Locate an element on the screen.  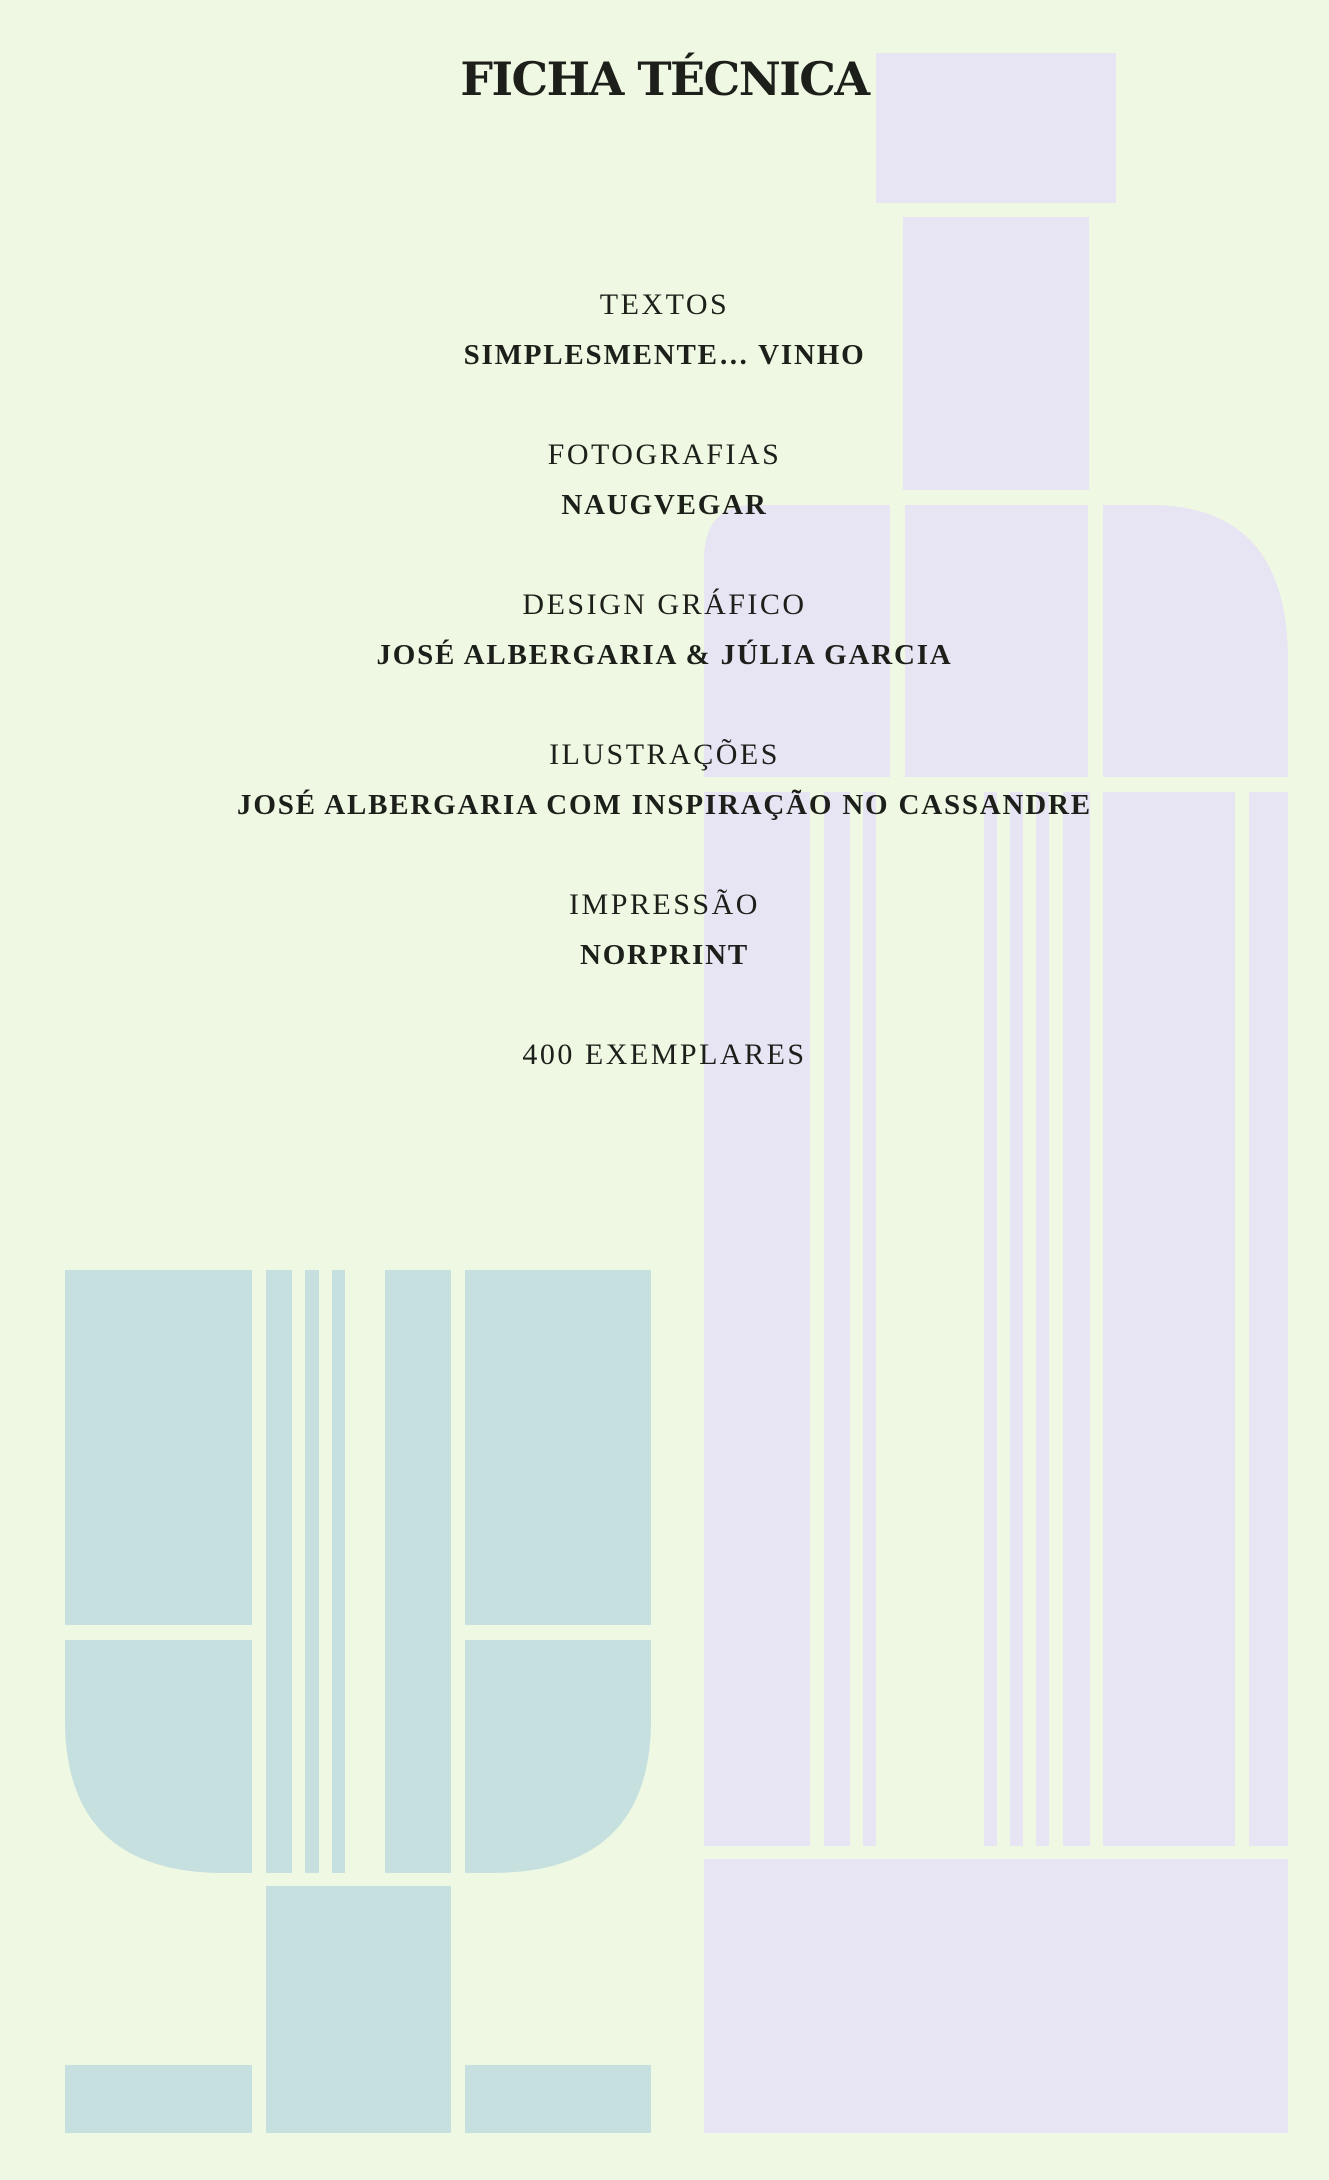
credit-label: DESIGN GRÁFICO is located at coordinates (664, 604).